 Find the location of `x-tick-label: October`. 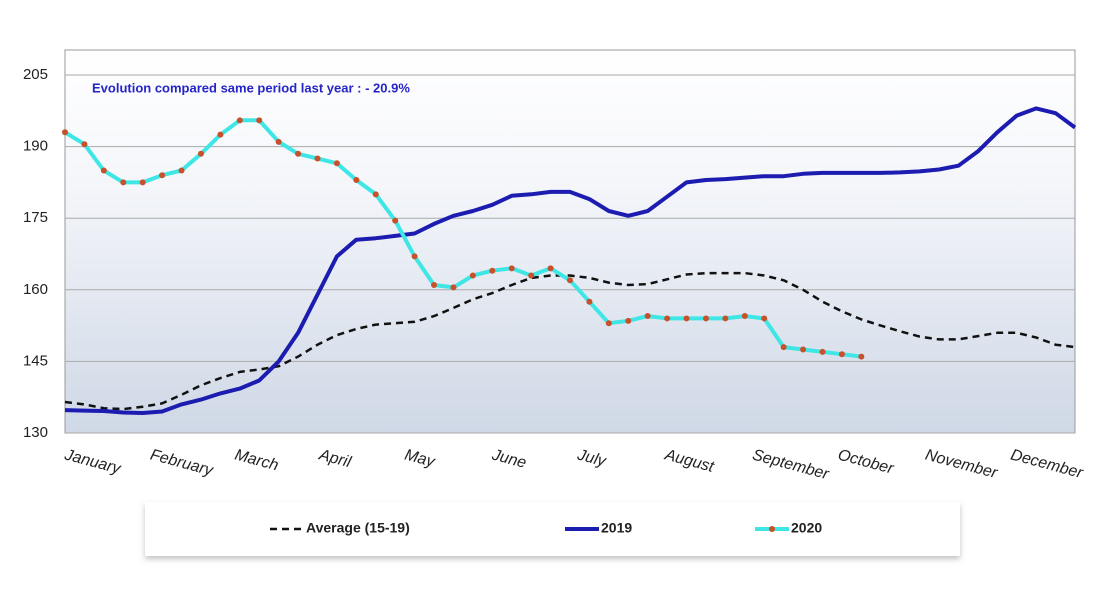

x-tick-label: October is located at coordinates (866, 462).